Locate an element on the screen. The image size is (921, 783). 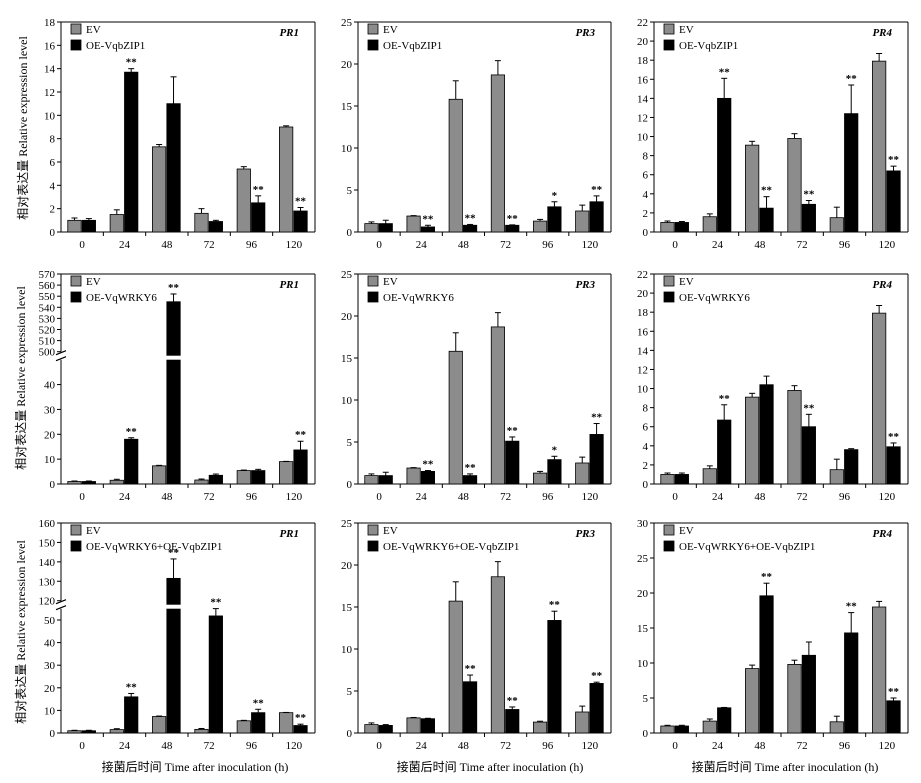
y-tick-label: 540 is located at coordinates (47, 308).